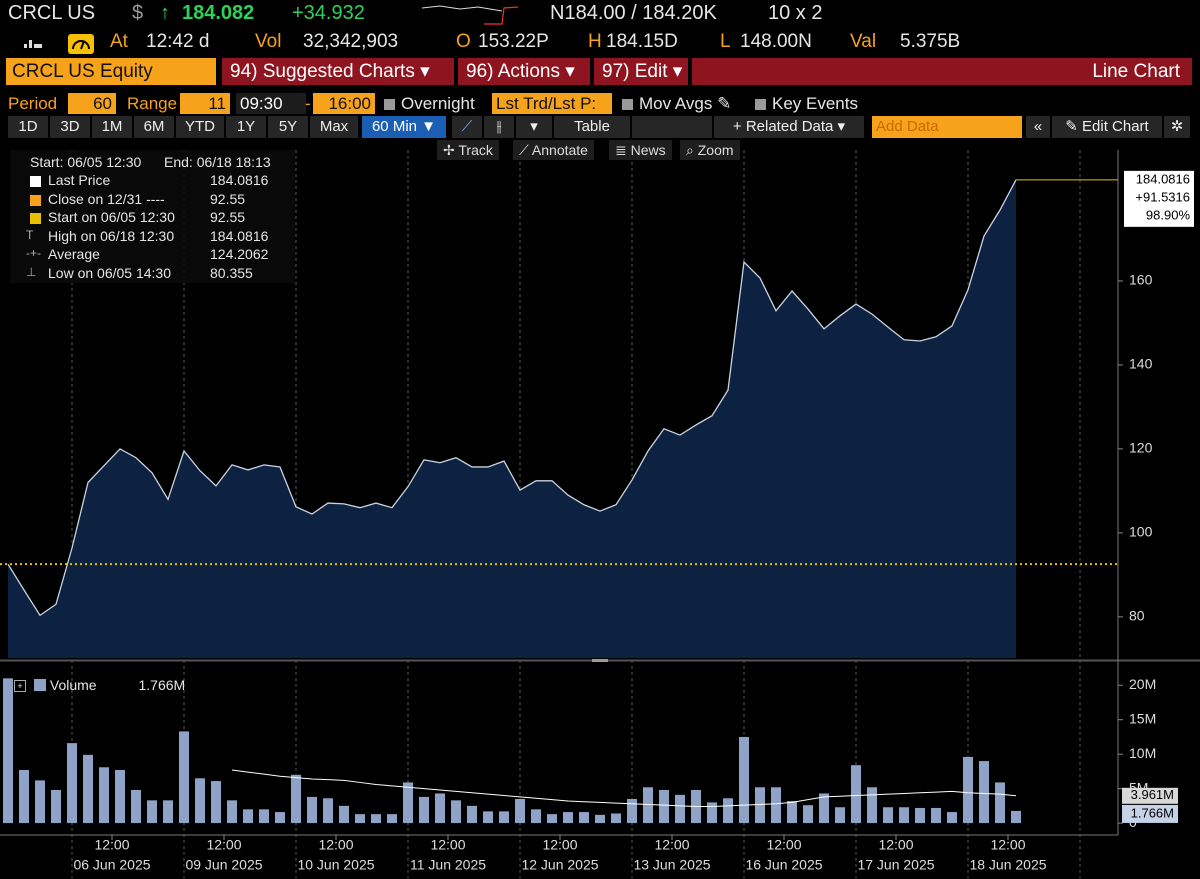 The height and width of the screenshot is (879, 1200). Describe the element at coordinates (119, 41) in the screenshot. I see `time-label: At` at that location.